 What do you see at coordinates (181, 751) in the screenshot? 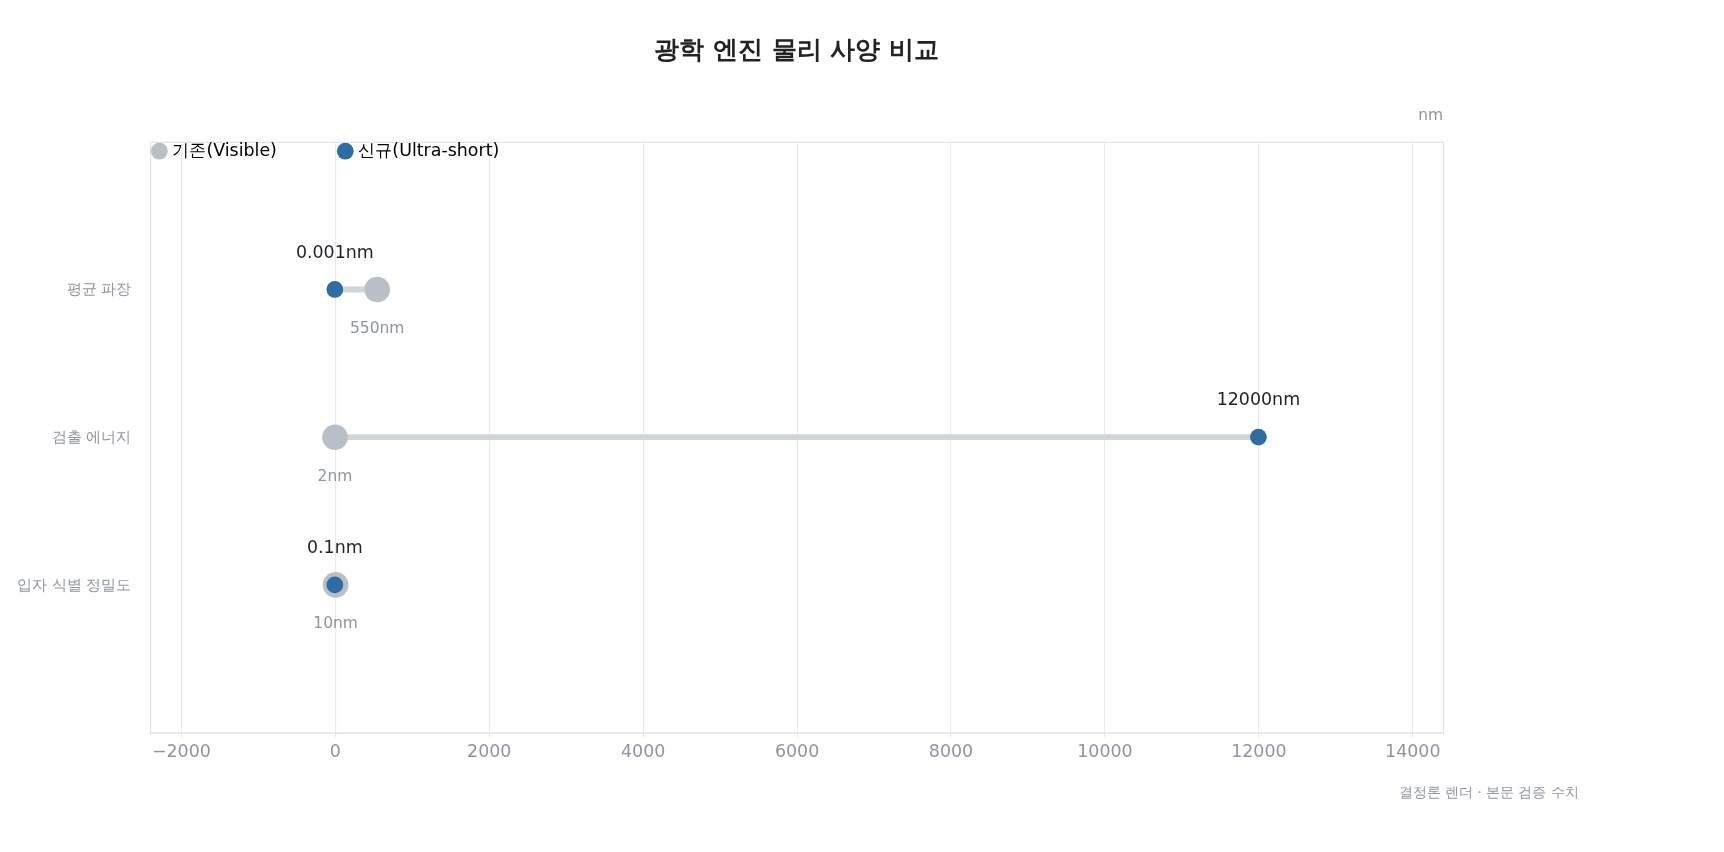
I see `x-tick-label: −2000` at bounding box center [181, 751].